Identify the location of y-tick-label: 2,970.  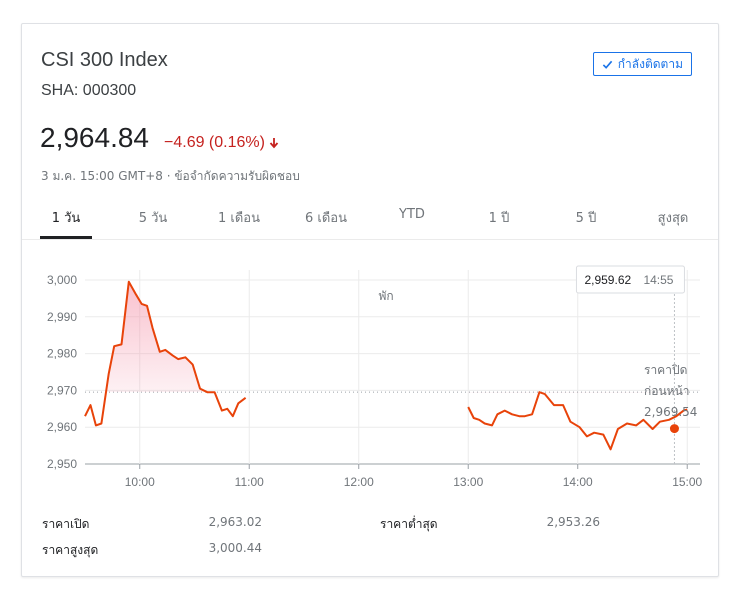
(62, 390).